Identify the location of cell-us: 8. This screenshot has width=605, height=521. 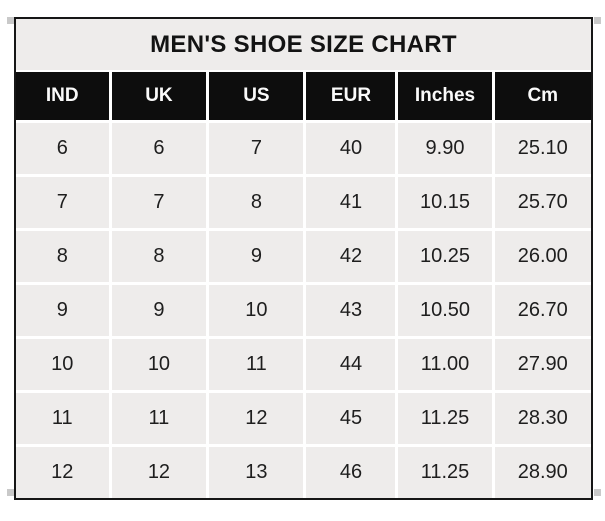
(255, 201).